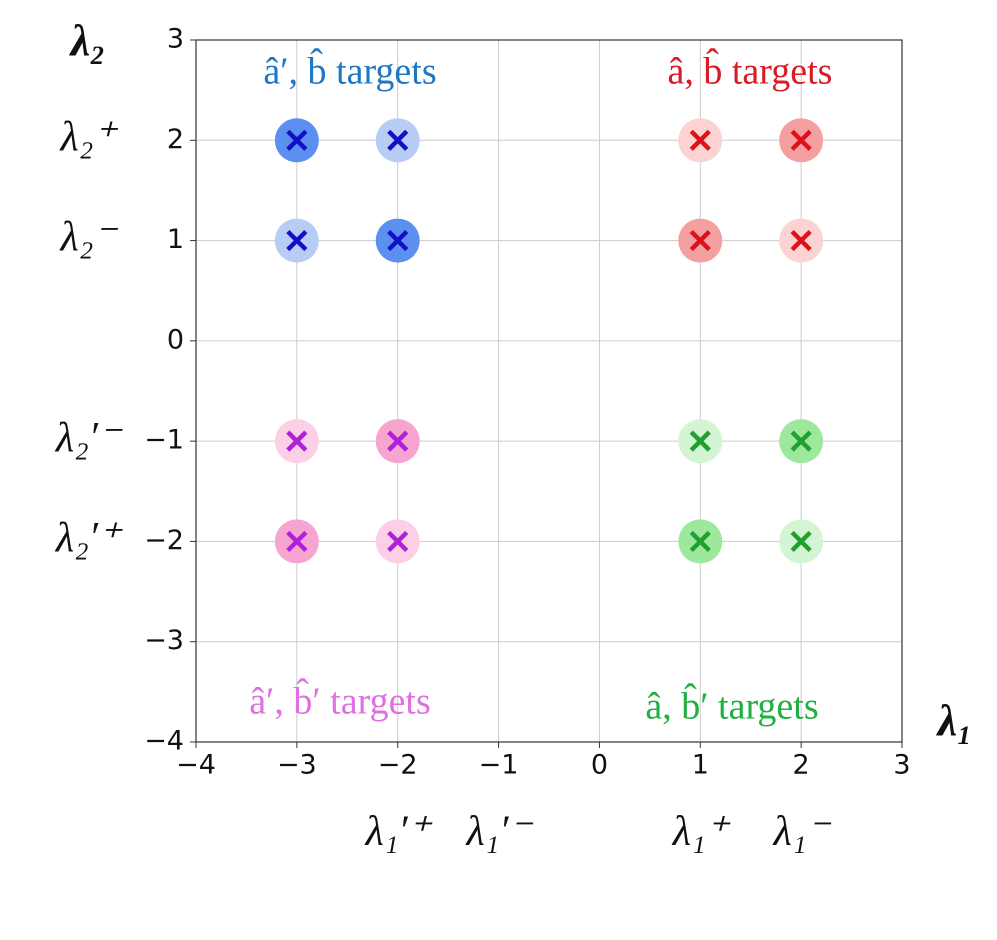 This screenshot has height=940, width=997. Describe the element at coordinates (599, 765) in the screenshot. I see `x-tick-label: 0` at that location.